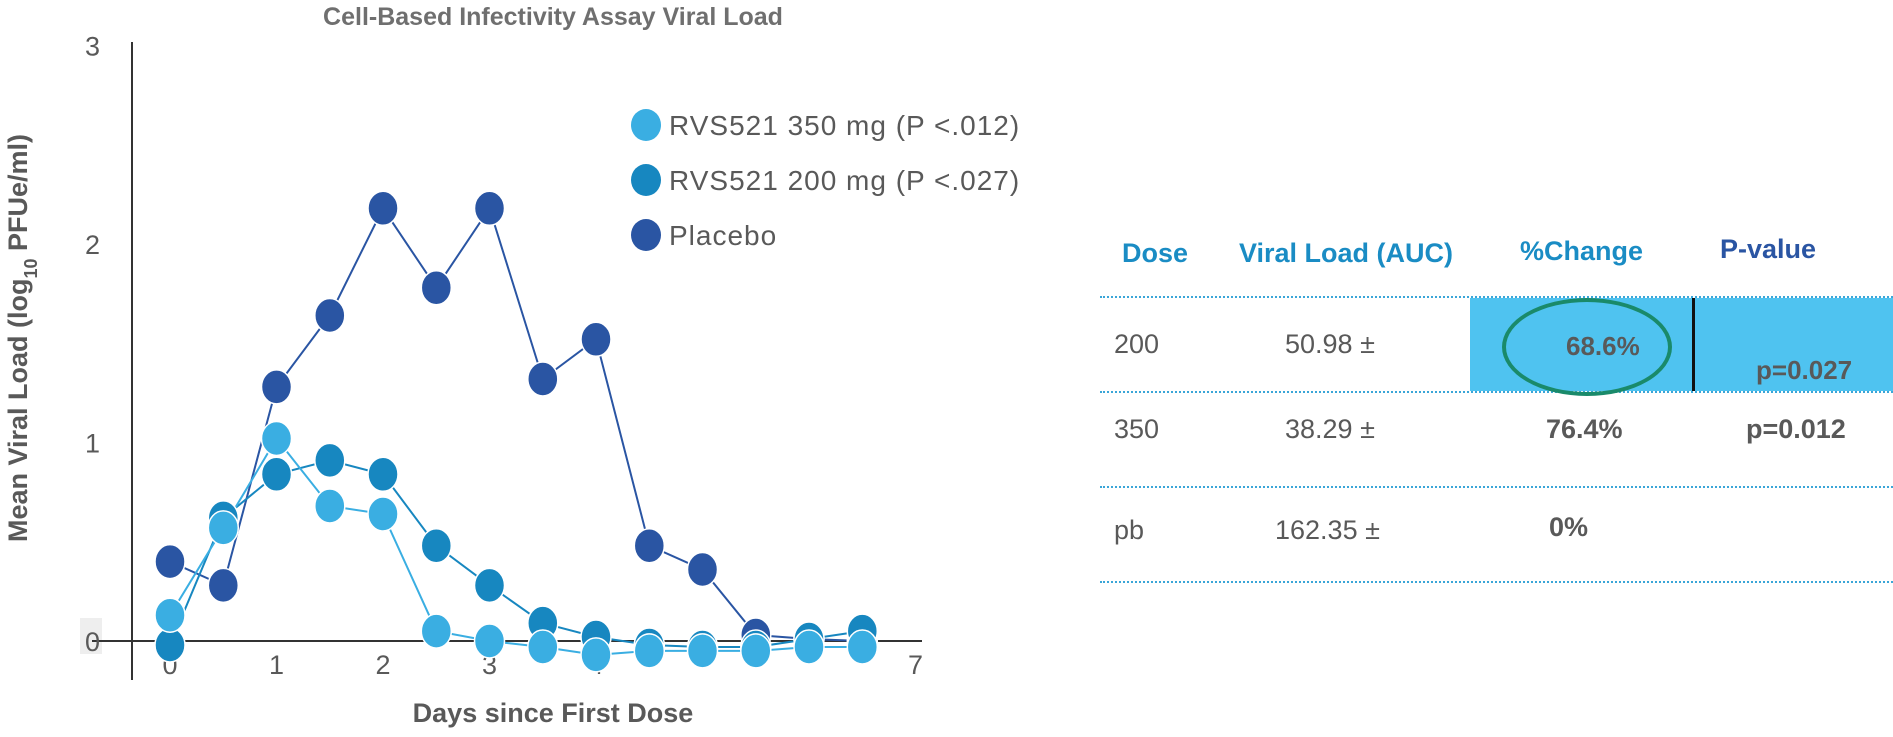 Image resolution: width=1893 pixels, height=737 pixels. What do you see at coordinates (1137, 344) in the screenshot?
I see `dose-cell: 200` at bounding box center [1137, 344].